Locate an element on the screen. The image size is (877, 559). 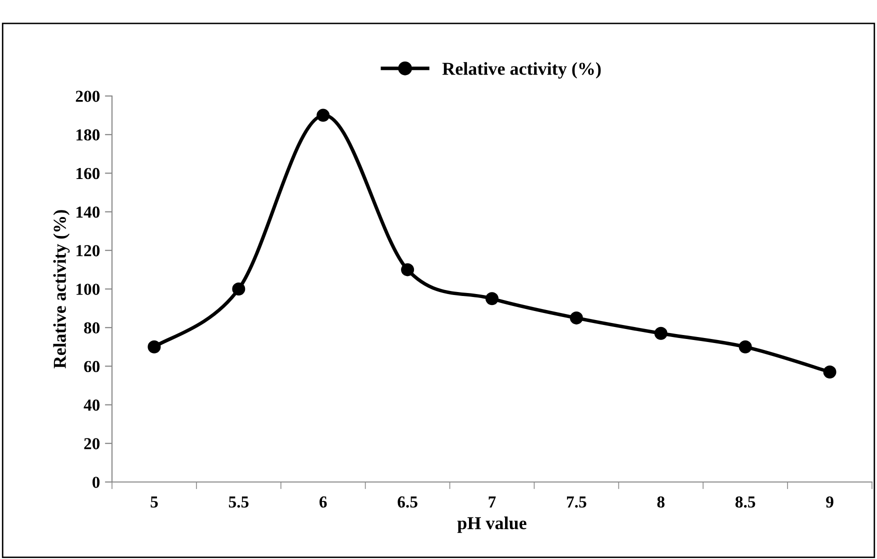
y-tick-label: 160 is located at coordinates (88, 174).